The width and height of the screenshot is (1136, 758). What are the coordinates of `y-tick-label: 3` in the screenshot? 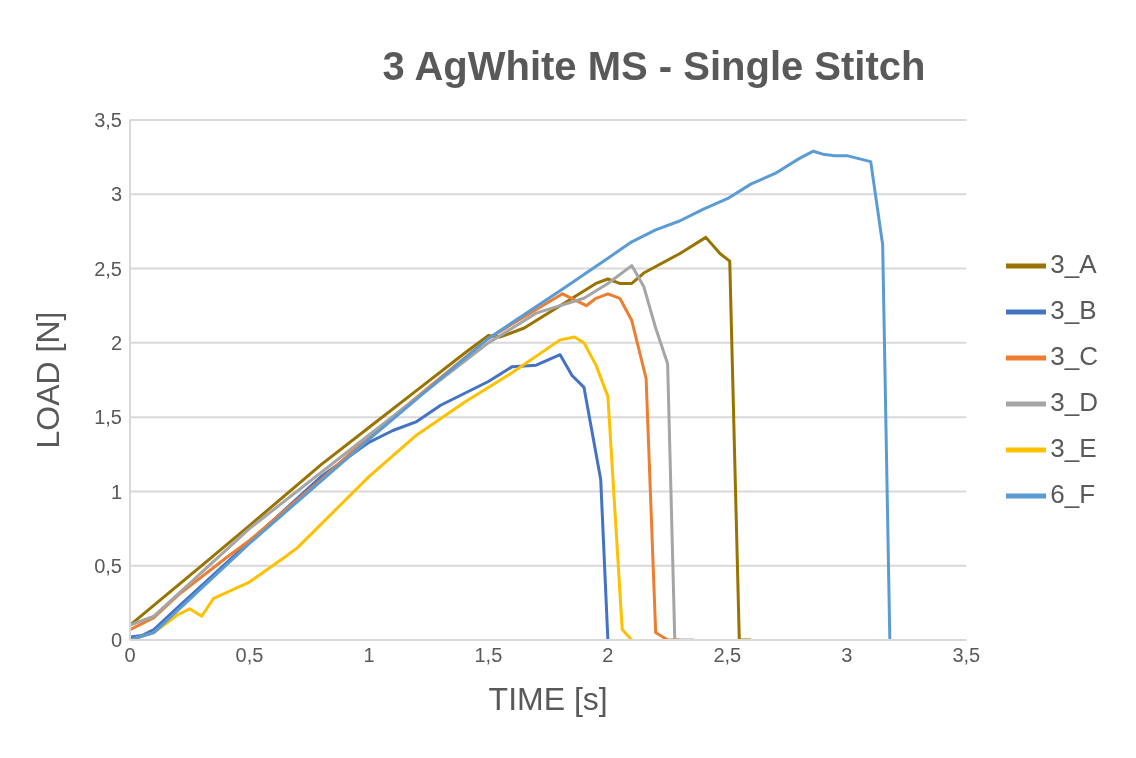 It's located at (116, 194).